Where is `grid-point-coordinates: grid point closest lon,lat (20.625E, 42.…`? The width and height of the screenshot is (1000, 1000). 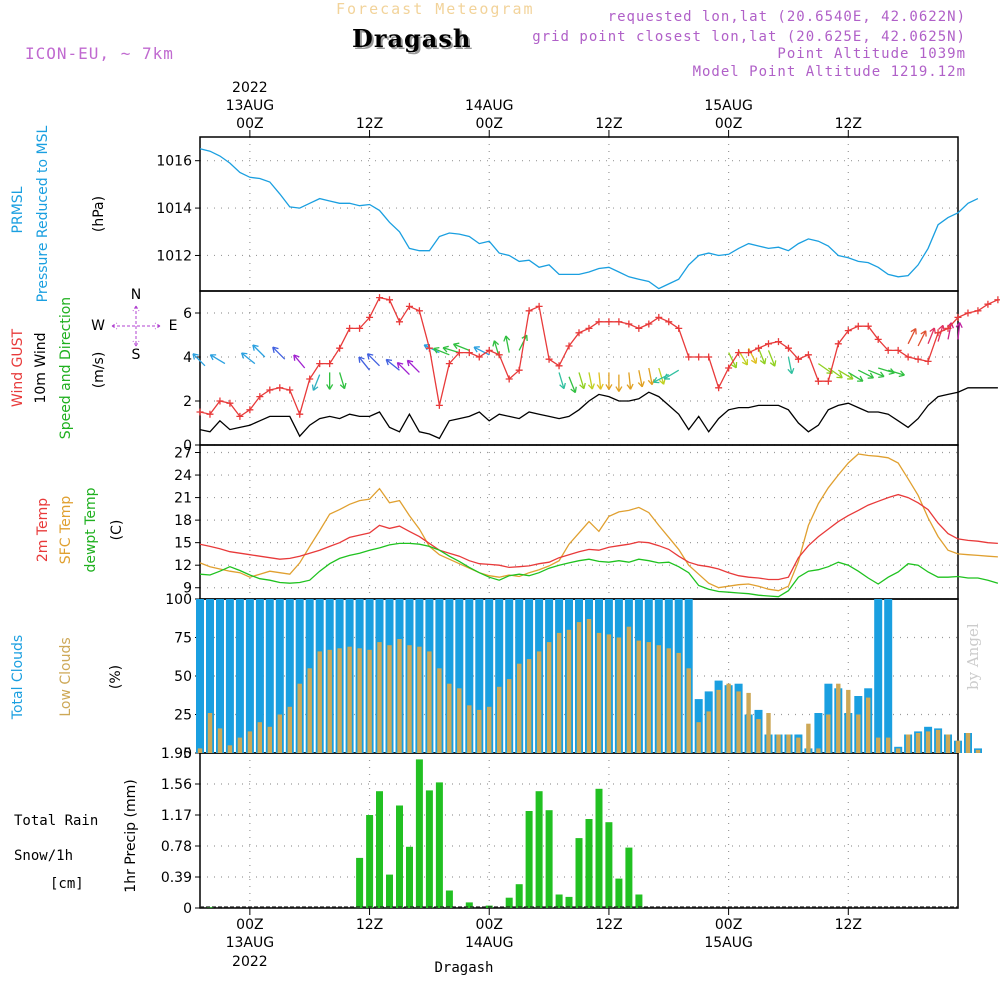 grid-point-coordinates: grid point closest lon,lat (20.625E, 42.… is located at coordinates (749, 37).